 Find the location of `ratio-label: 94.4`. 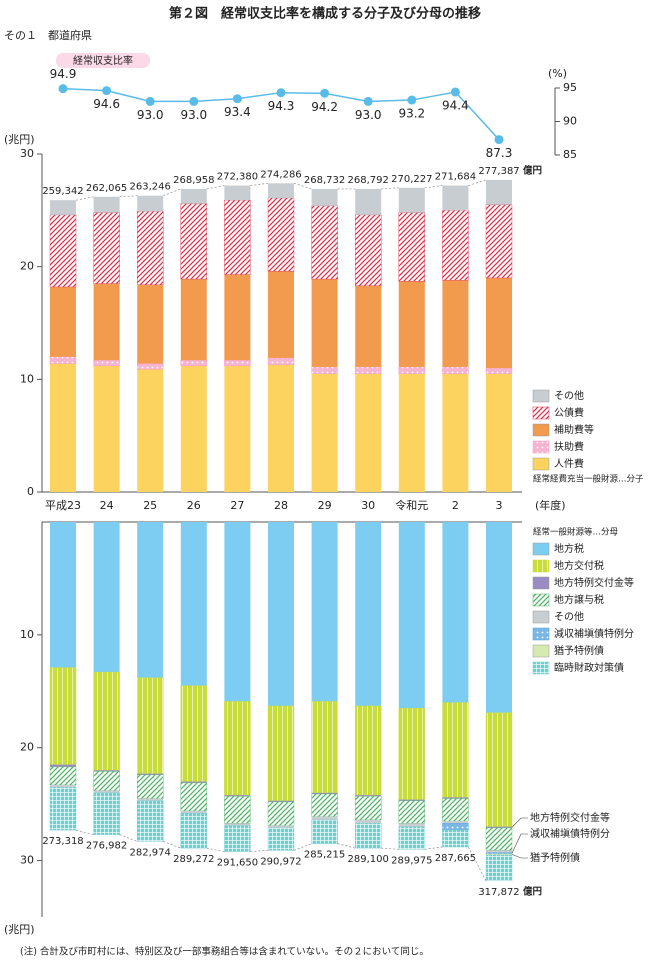

ratio-label: 94.4 is located at coordinates (455, 106).